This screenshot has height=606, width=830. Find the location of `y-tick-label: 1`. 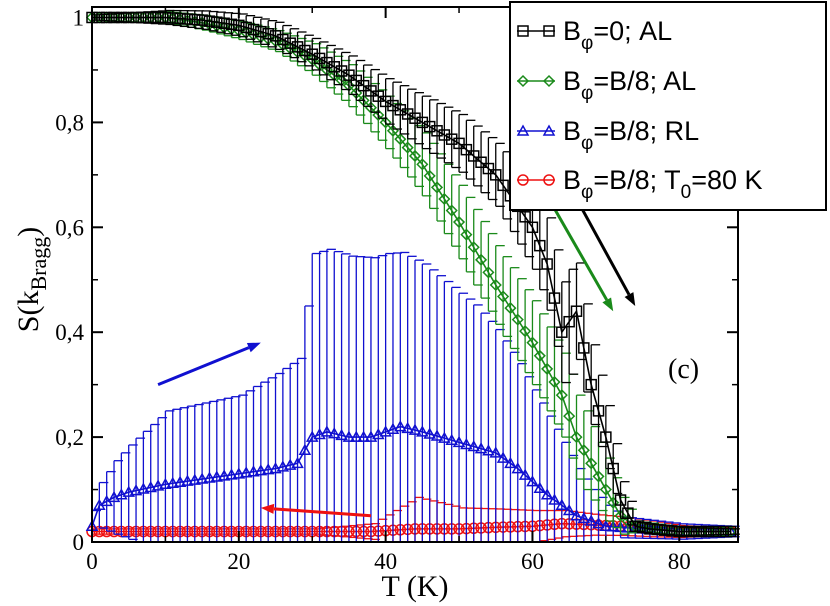

y-tick-label: 1 is located at coordinates (79, 17).